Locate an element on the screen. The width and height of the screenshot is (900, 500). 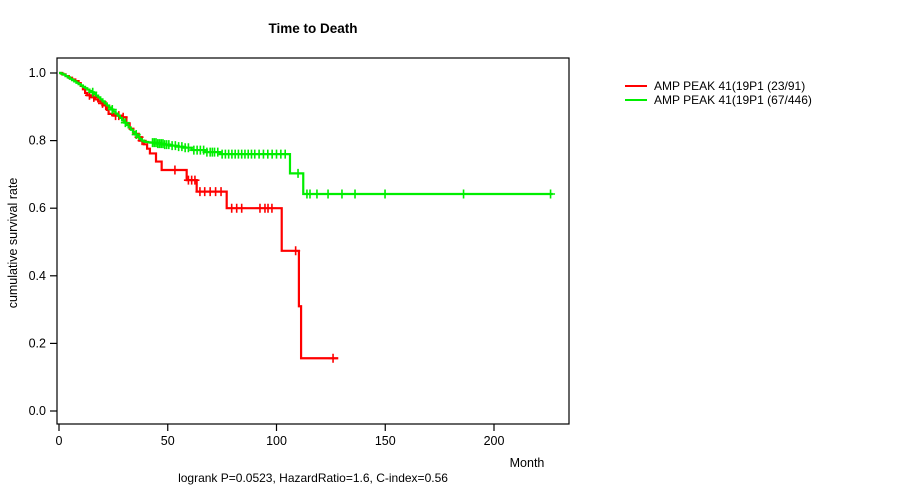
legend-item-green-group: AMP PEAK 41(19P1 (67/446) is located at coordinates (718, 99).